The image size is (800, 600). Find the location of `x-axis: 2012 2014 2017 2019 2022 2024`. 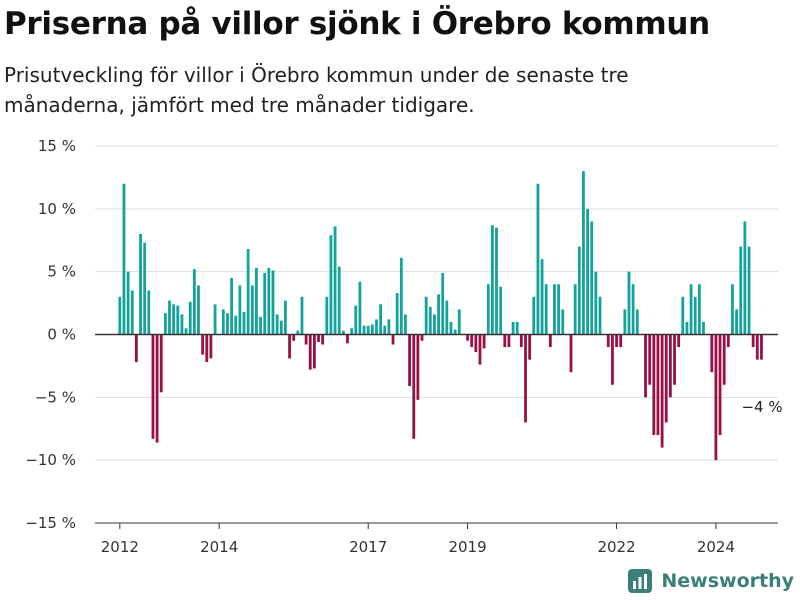

x-axis: 2012 2014 2017 2019 2022 2024 is located at coordinates (436, 539).